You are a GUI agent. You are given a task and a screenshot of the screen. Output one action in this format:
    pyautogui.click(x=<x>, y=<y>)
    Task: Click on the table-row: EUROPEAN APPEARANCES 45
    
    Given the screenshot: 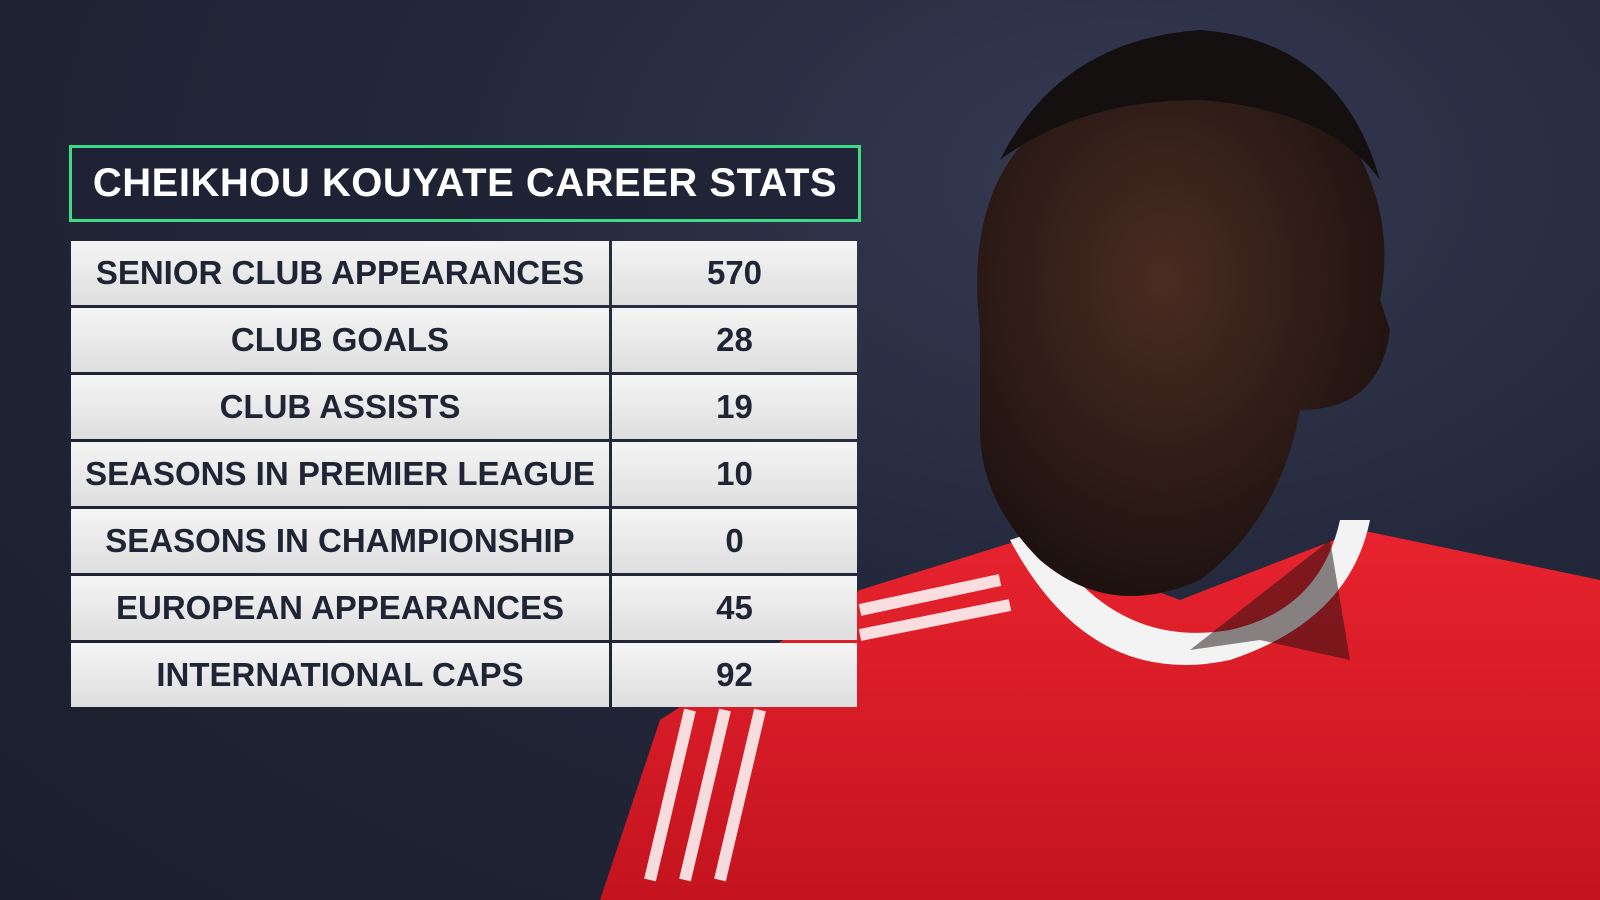 What is the action you would take?
    pyautogui.click(x=464, y=608)
    